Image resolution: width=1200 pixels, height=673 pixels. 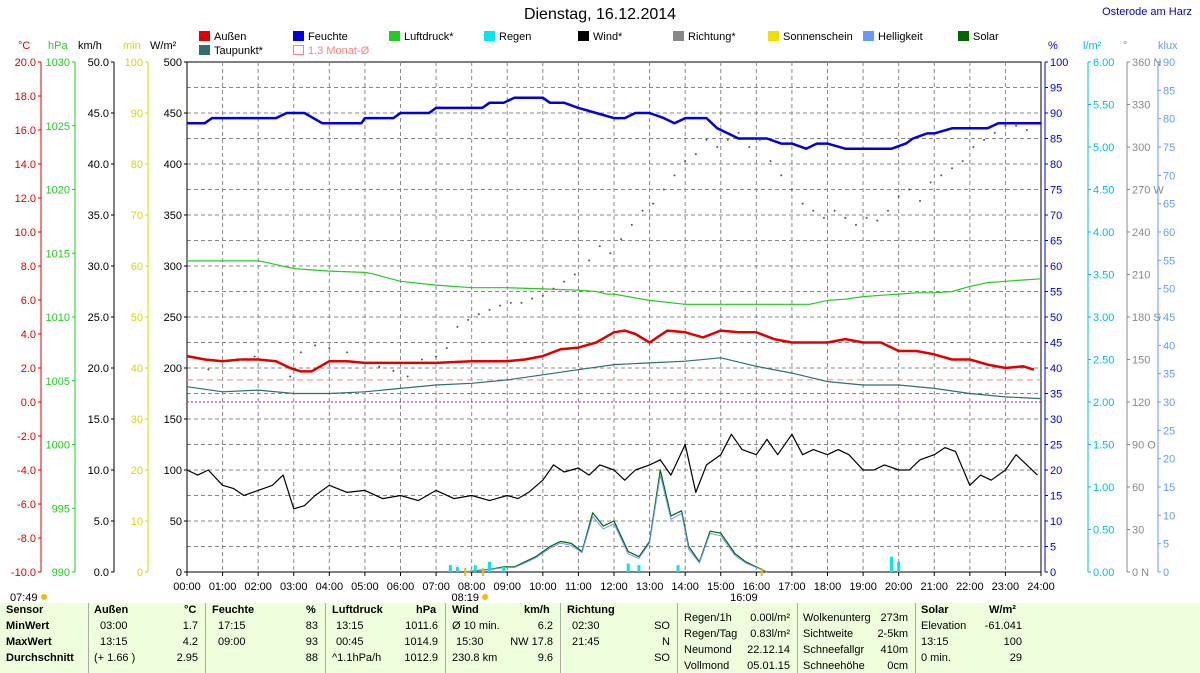 What do you see at coordinates (58, 382) in the screenshot?
I see `axis-tick-label-press: 1005` at bounding box center [58, 382].